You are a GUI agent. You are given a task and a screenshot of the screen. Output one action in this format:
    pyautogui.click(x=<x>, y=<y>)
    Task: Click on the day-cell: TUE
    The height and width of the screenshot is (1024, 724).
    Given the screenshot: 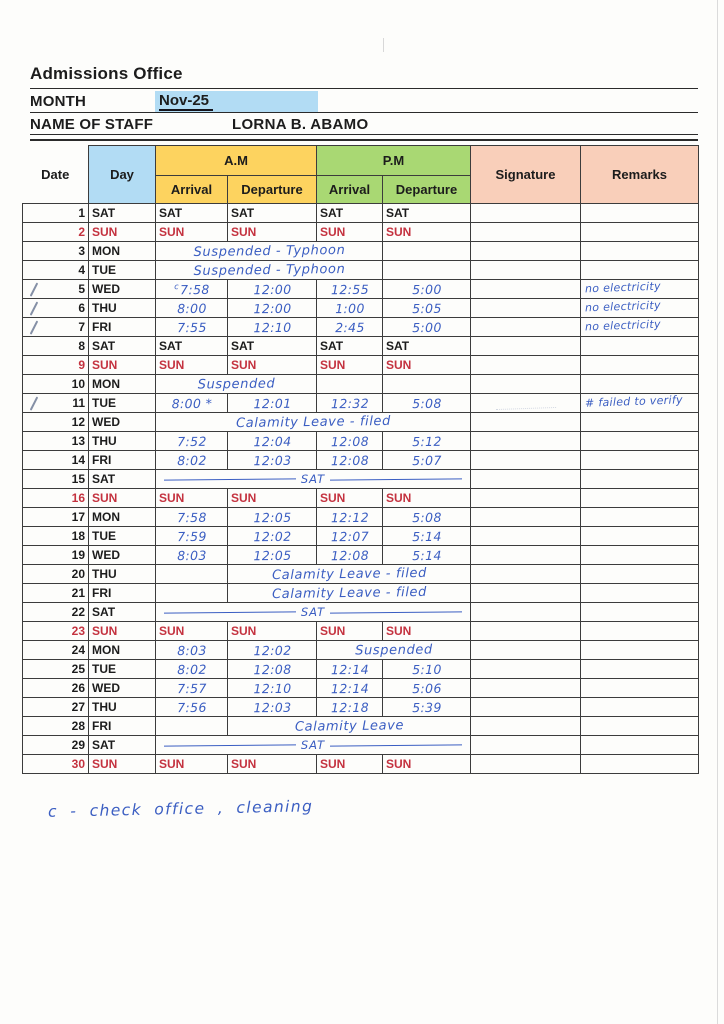 What is the action you would take?
    pyautogui.click(x=122, y=270)
    